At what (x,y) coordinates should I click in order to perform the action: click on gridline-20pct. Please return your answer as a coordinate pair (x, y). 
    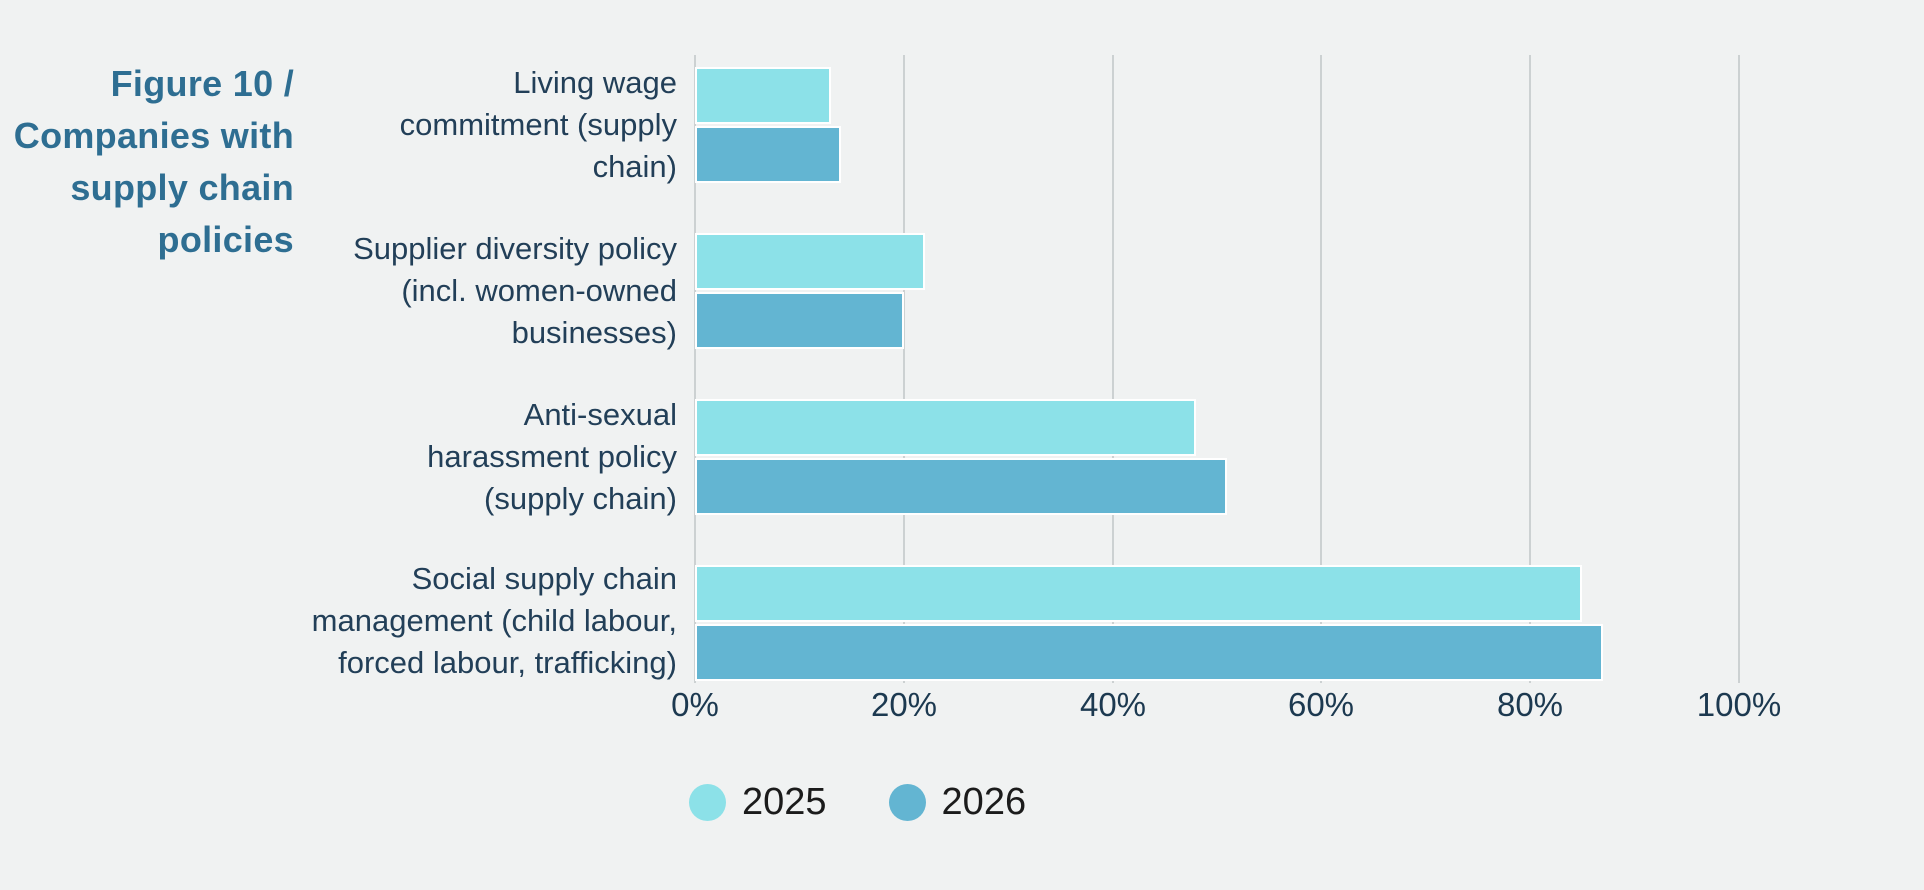
    Looking at the image, I should click on (904, 369).